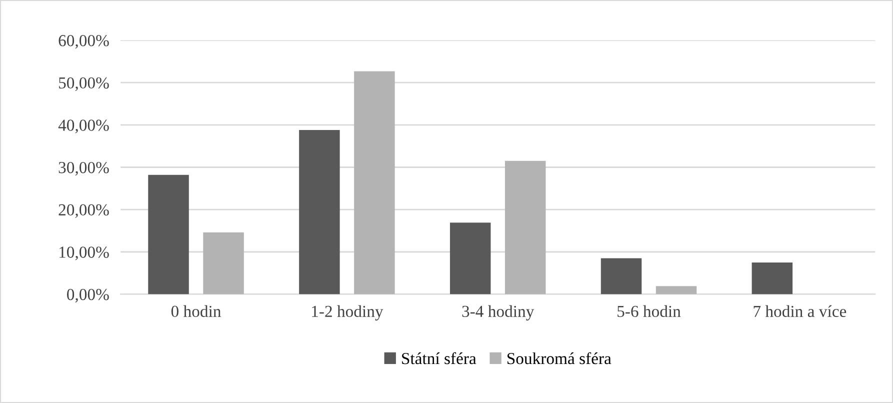  I want to click on y-tick-label: 0,00%, so click(88, 295).